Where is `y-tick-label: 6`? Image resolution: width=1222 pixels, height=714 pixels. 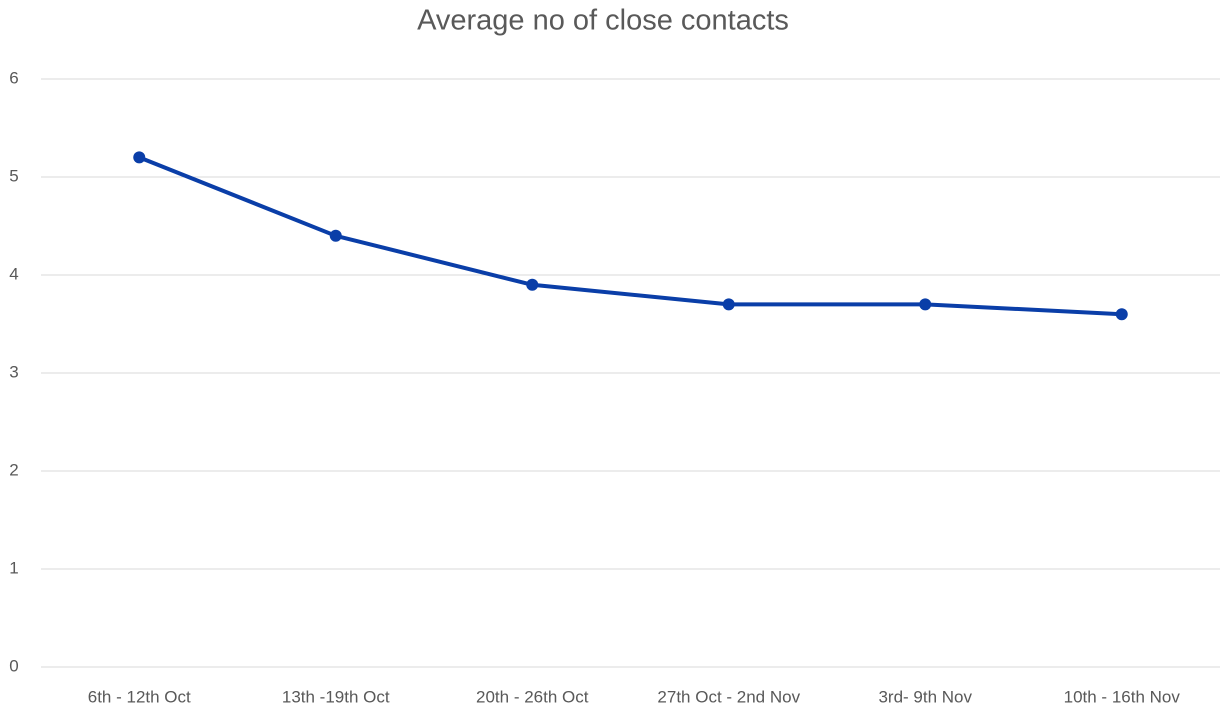 y-tick-label: 6 is located at coordinates (13, 77).